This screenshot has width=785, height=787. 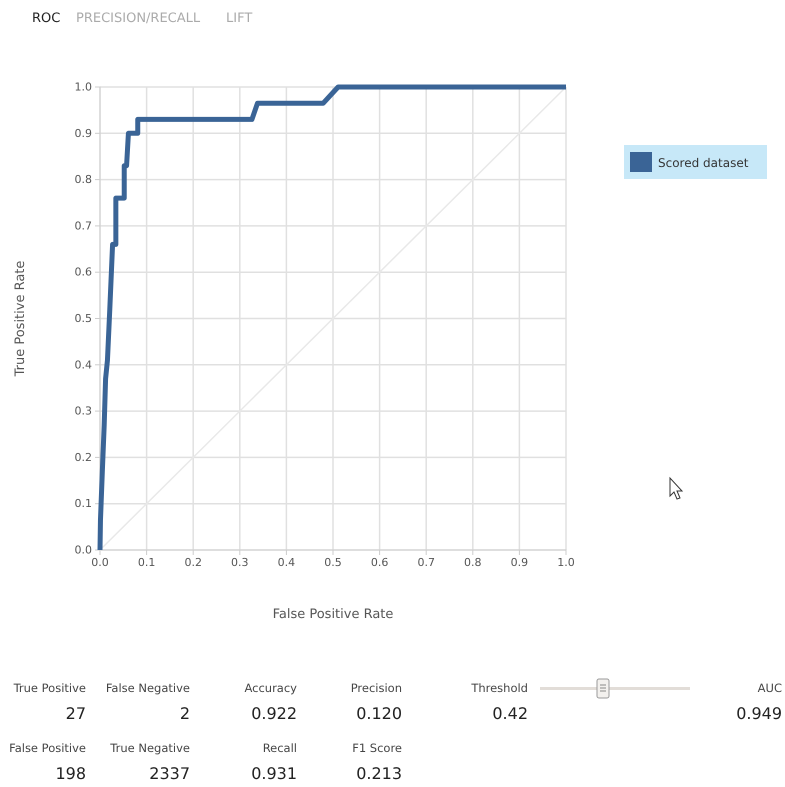 I want to click on text: PRECISION/RECALL, so click(x=138, y=18).